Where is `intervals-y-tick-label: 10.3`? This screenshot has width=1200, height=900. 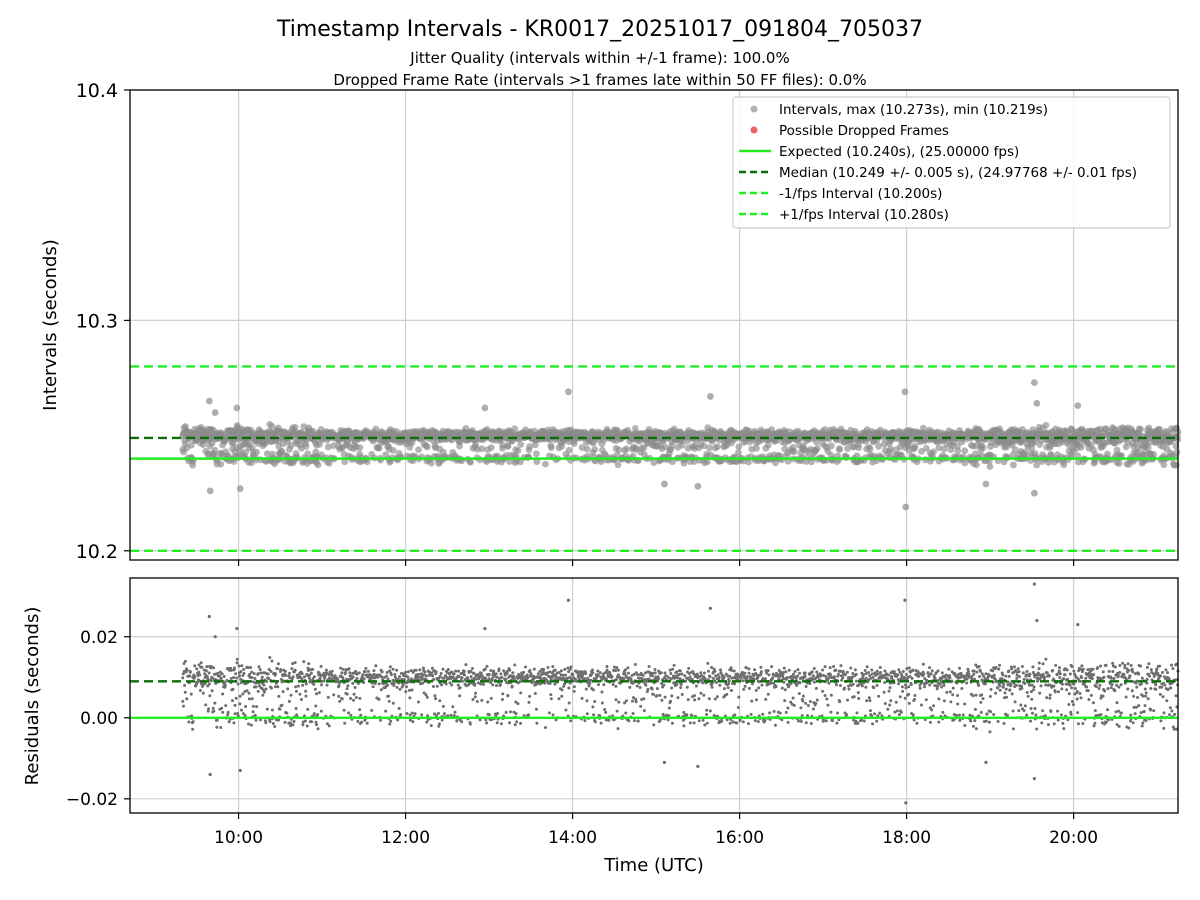 intervals-y-tick-label: 10.3 is located at coordinates (97, 321).